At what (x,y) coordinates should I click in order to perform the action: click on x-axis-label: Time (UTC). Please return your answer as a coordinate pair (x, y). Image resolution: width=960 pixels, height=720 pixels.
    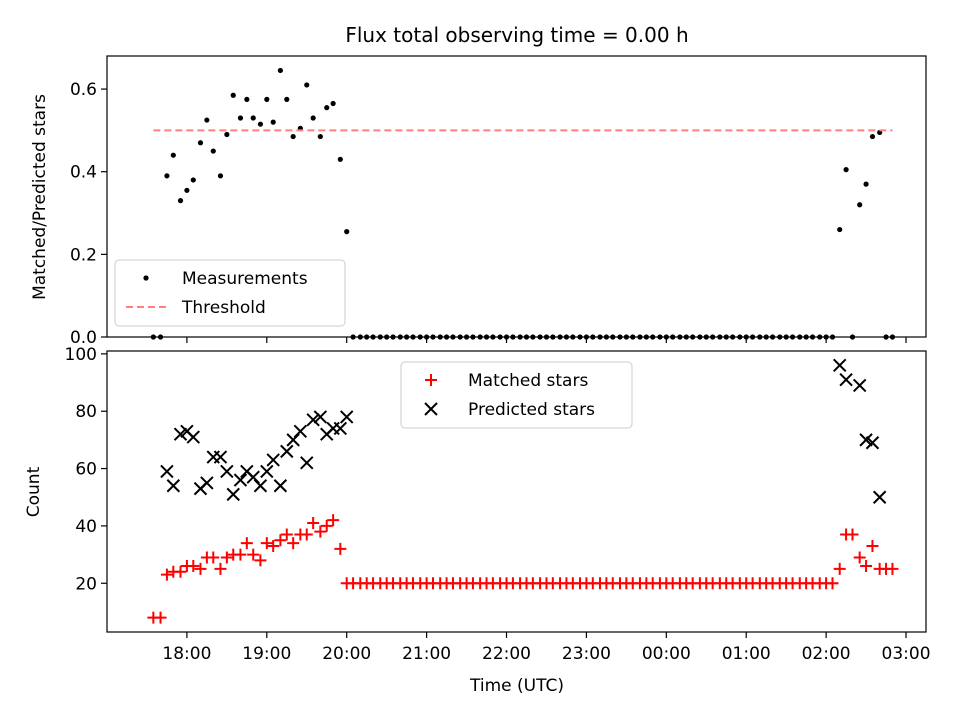
    Looking at the image, I should click on (516, 686).